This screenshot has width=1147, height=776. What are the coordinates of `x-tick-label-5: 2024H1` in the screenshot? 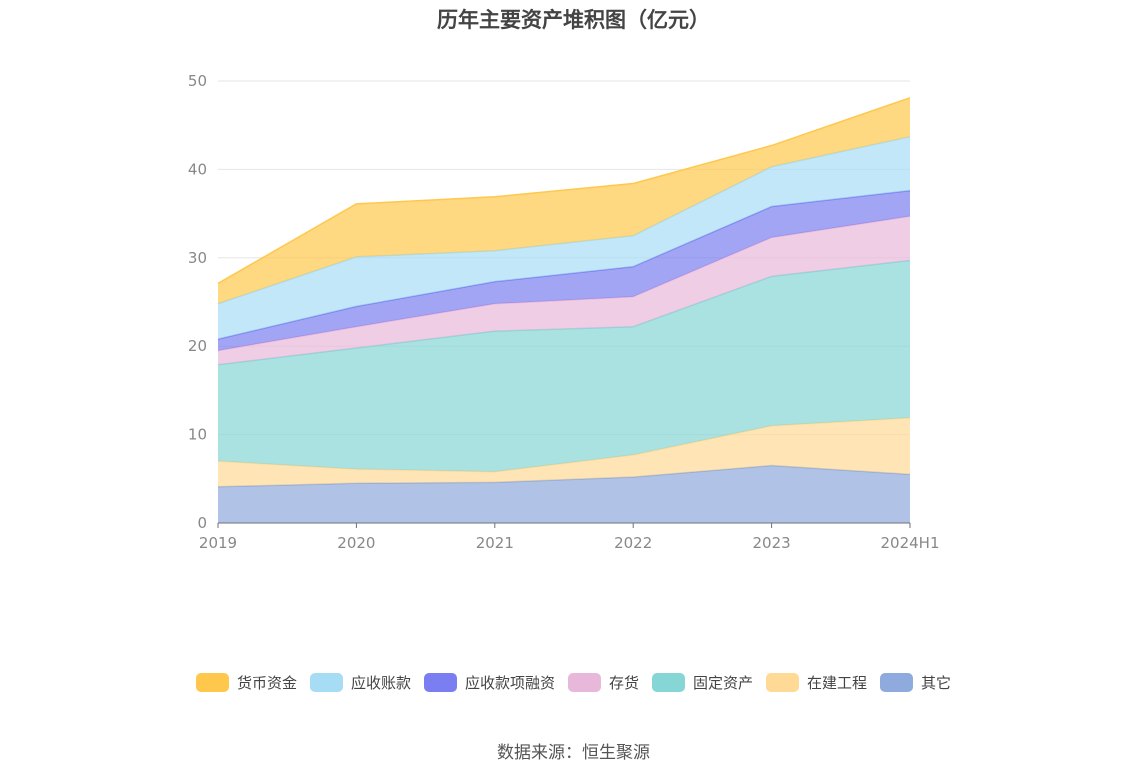 It's located at (910, 543).